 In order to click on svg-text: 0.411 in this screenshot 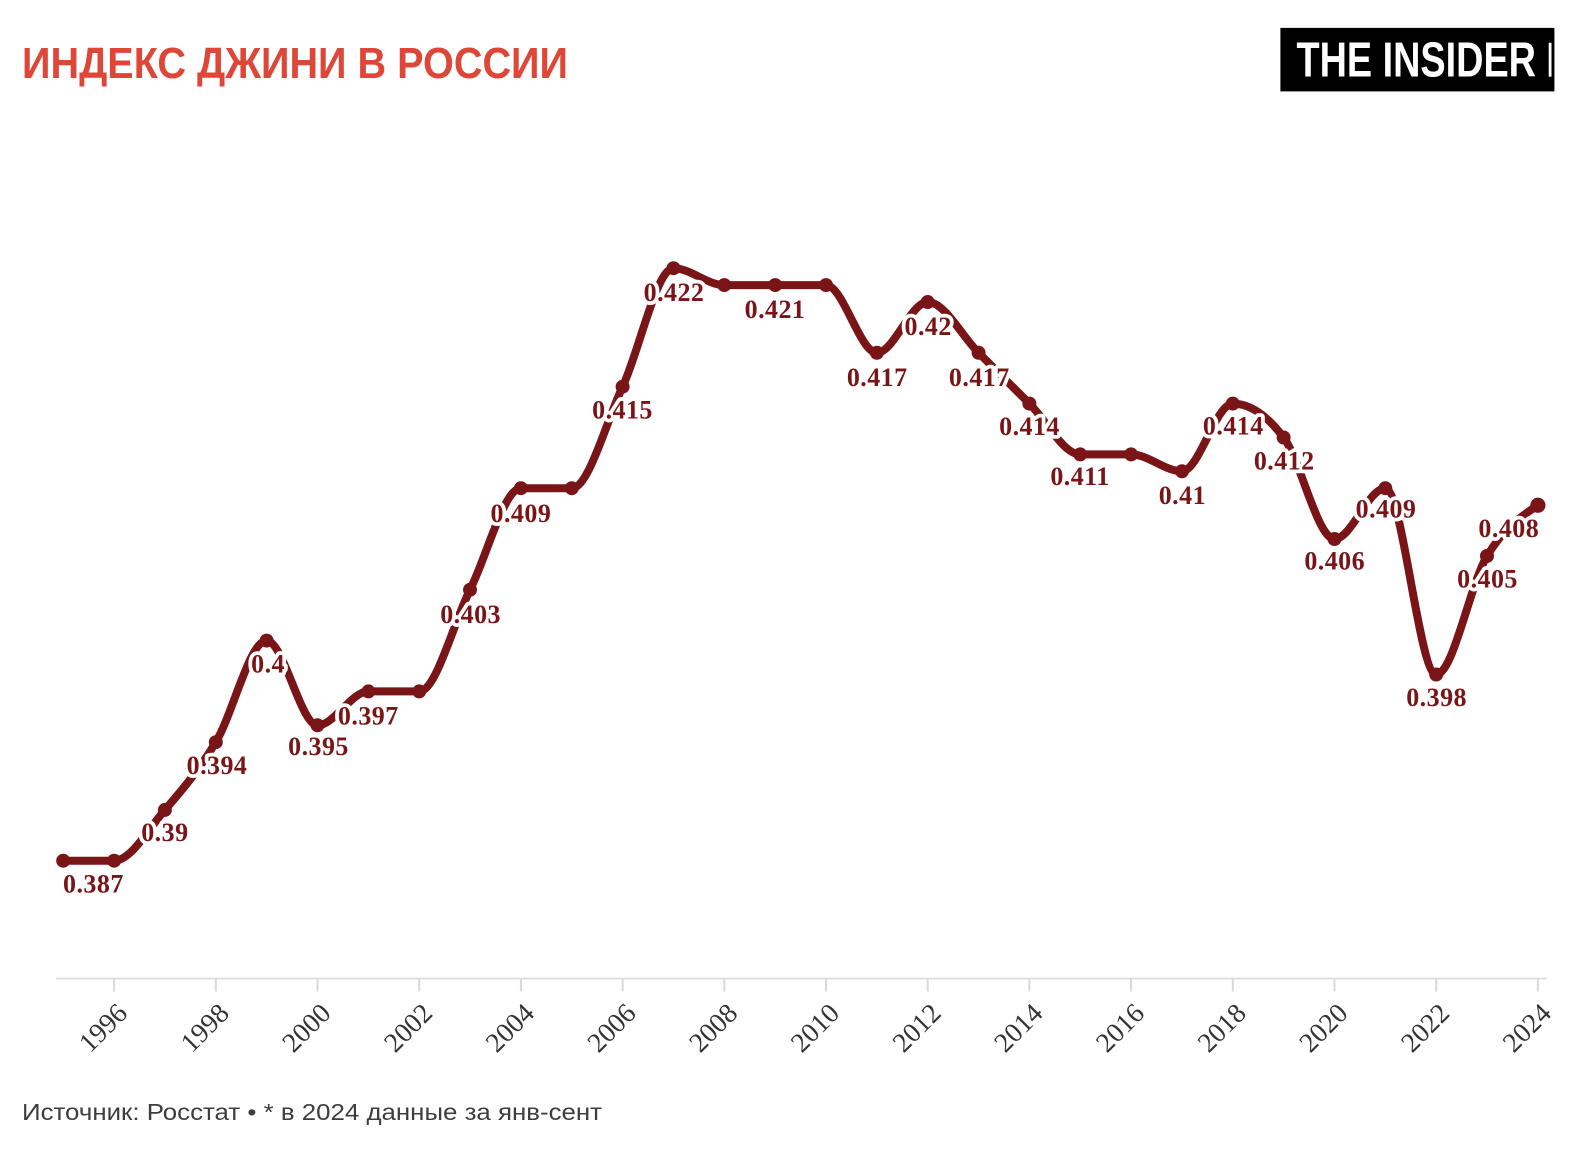, I will do `click(1079, 476)`.